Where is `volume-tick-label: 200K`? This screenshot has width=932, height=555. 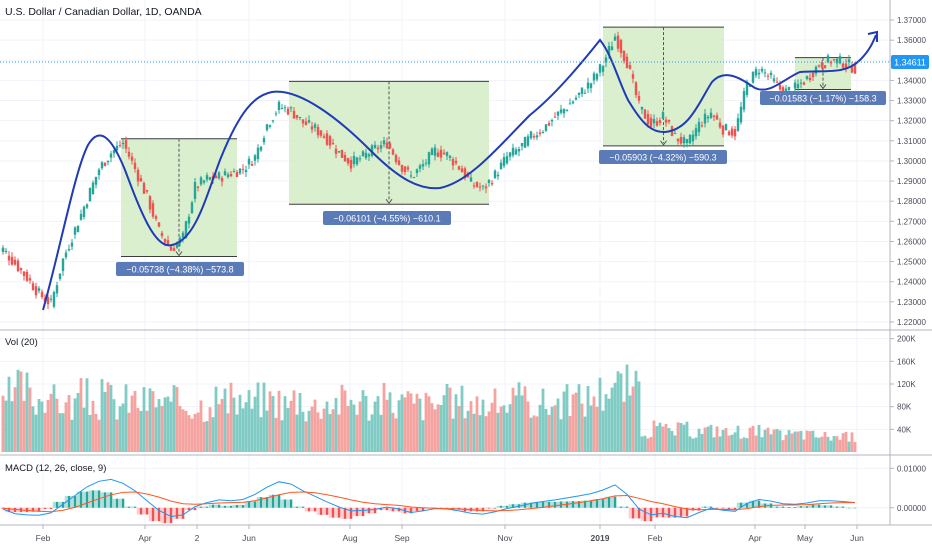
volume-tick-label: 200K is located at coordinates (906, 339).